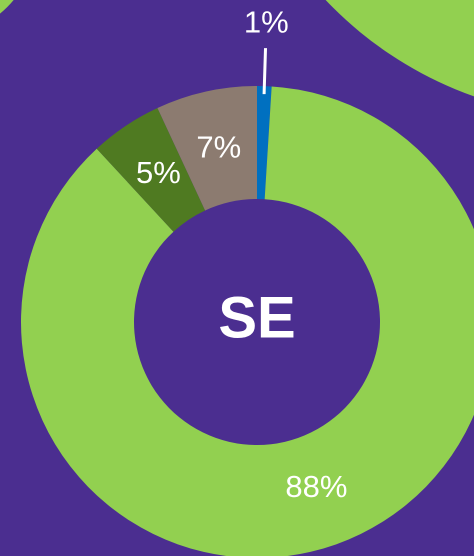 The image size is (474, 556). Describe the element at coordinates (218, 146) in the screenshot. I see `value-label: 7%` at that location.